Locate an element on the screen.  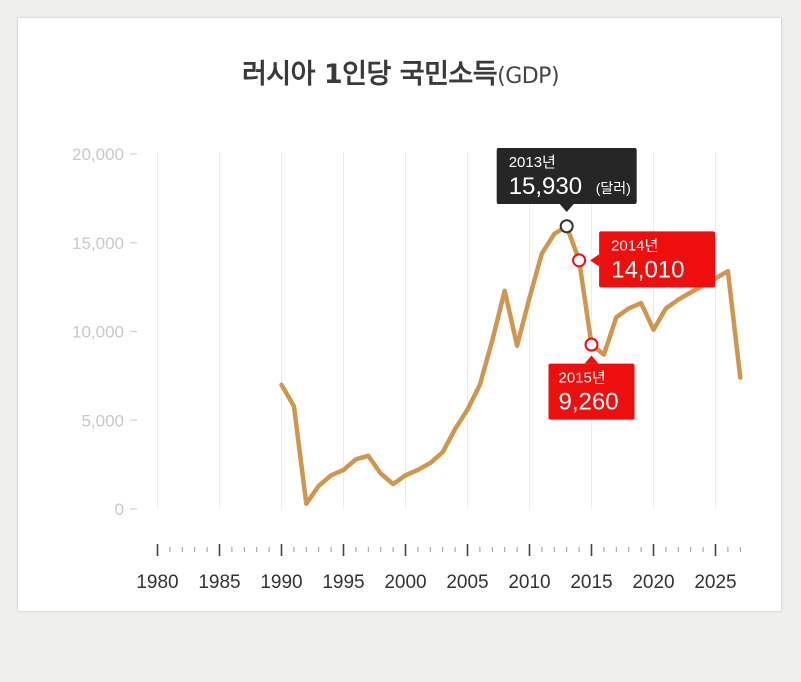
annotation-value: 9,260 is located at coordinates (589, 402).